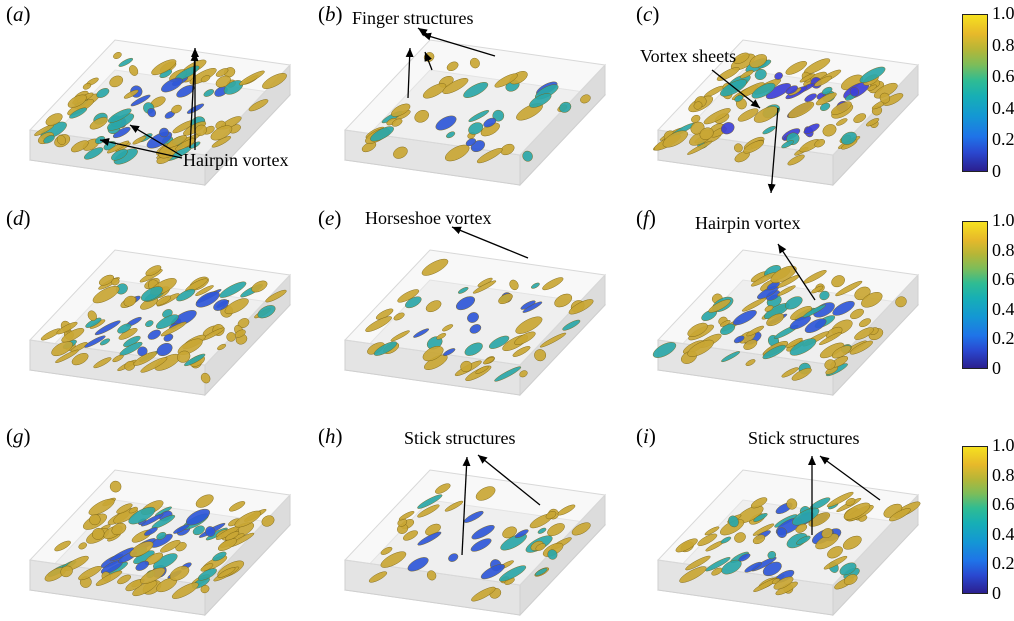  What do you see at coordinates (1003, 308) in the screenshot?
I see `colorbar-2-tick: 0.4` at bounding box center [1003, 308].